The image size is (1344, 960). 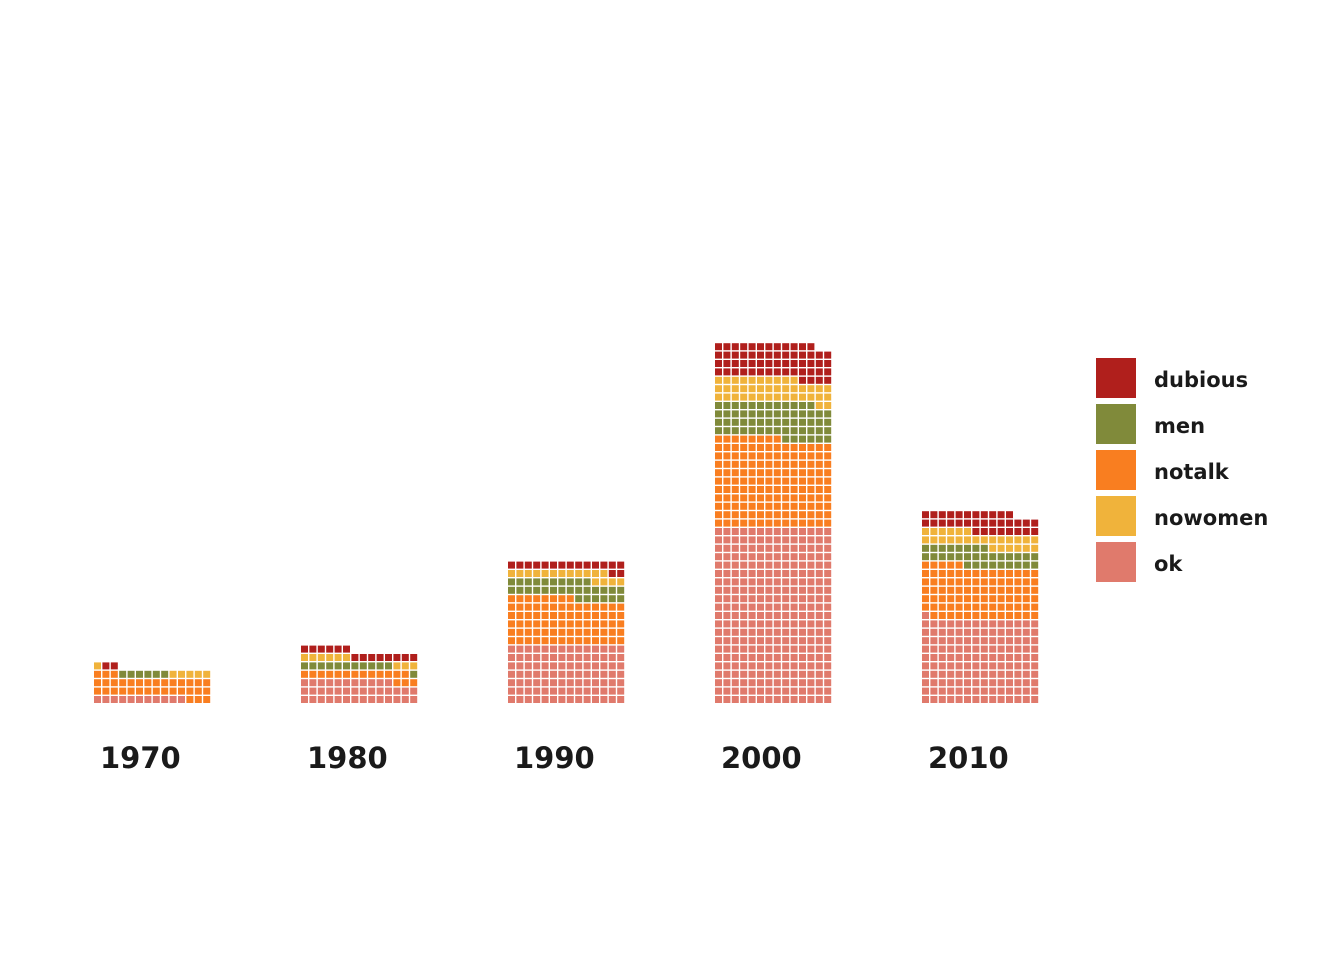 I want to click on legend-label-ok: ok, so click(x=1168, y=564).